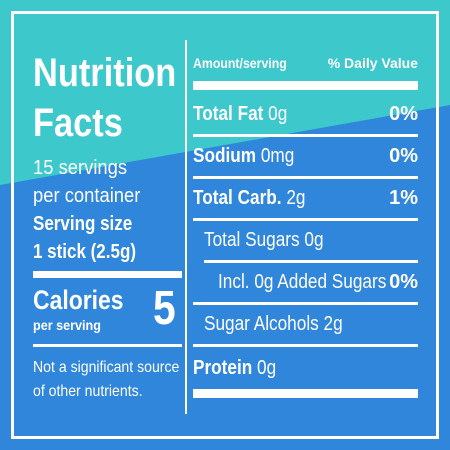 This screenshot has width=450, height=450. Describe the element at coordinates (305, 85) in the screenshot. I see `divider-header` at that location.